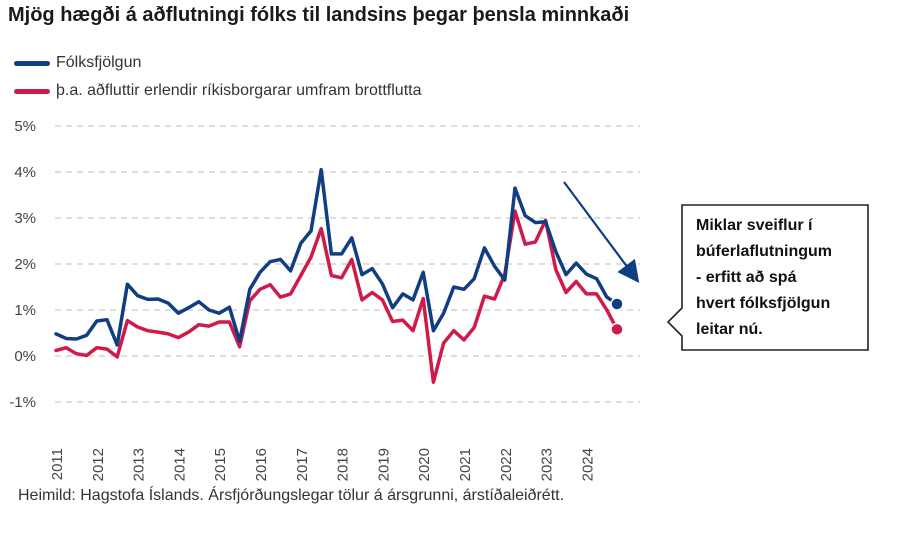  Describe the element at coordinates (617, 304) in the screenshot. I see `endpoint-marker-population-growth` at that location.